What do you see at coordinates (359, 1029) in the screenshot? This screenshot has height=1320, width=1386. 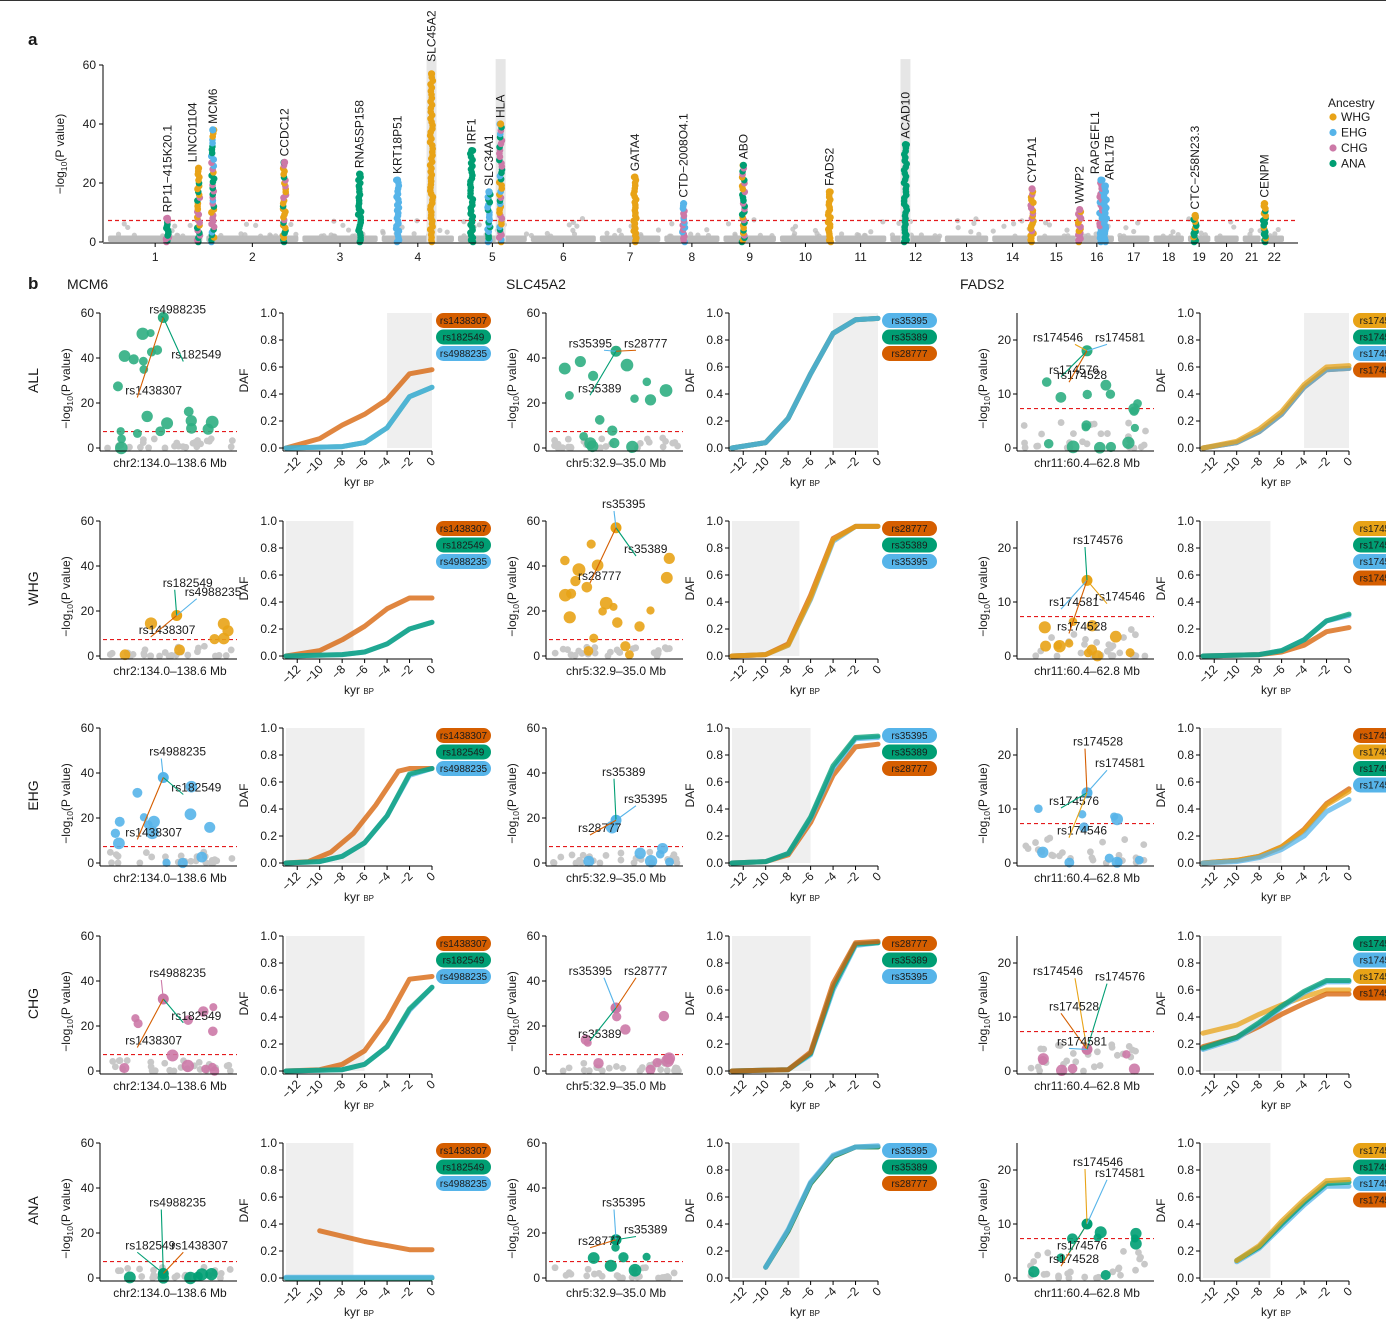 I see `daf-trajectory` at bounding box center [359, 1029].